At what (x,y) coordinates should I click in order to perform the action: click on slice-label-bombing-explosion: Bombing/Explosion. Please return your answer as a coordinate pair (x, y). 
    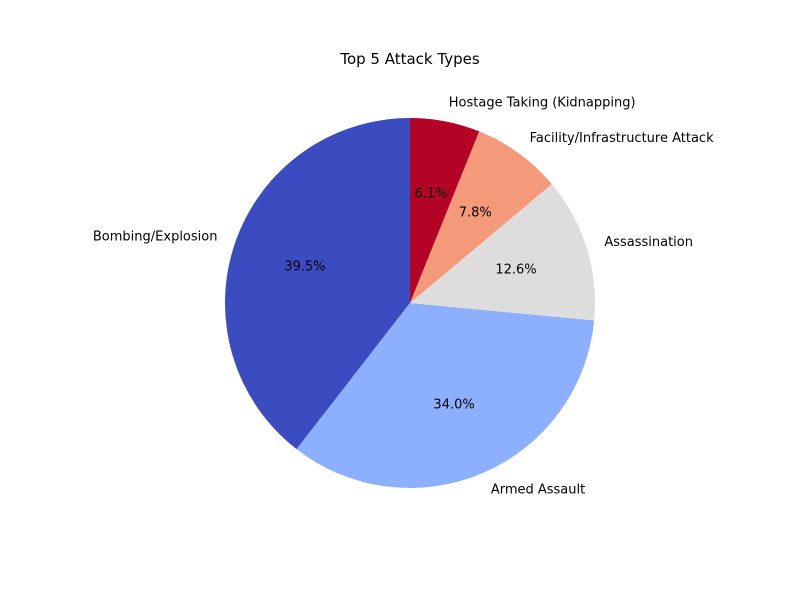
    Looking at the image, I should click on (155, 237).